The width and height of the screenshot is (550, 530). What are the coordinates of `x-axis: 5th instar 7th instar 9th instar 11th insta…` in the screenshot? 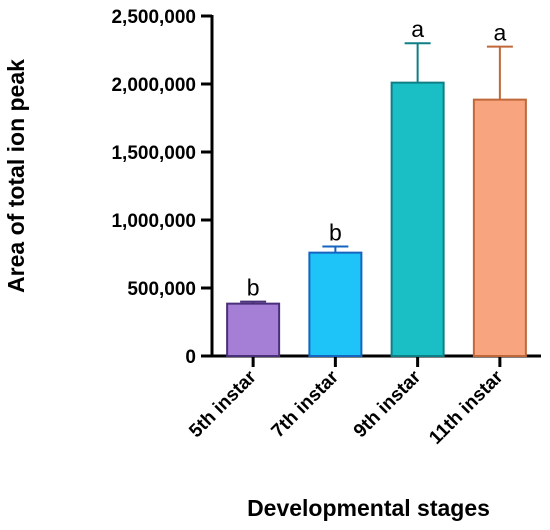 It's located at (363, 401).